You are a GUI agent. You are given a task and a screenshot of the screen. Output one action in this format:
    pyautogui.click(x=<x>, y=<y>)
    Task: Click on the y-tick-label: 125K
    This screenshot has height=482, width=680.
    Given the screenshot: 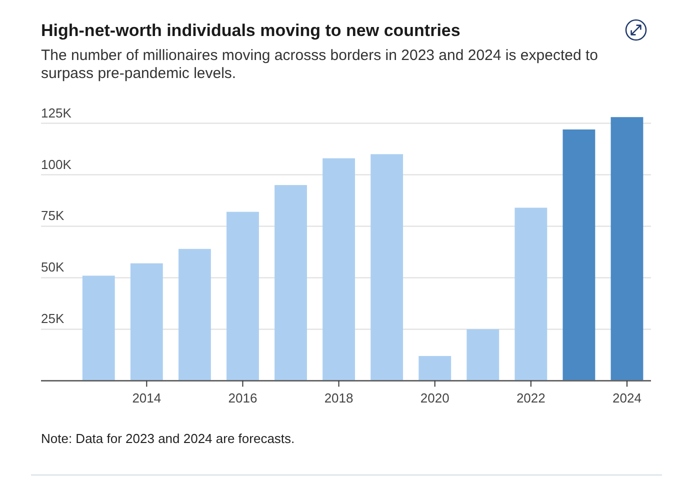 What is the action you would take?
    pyautogui.click(x=56, y=112)
    